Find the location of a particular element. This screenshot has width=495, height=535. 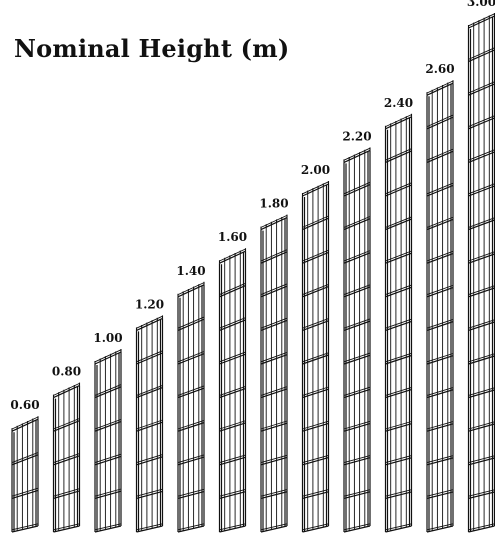

fence-panel-1-00: 1.00 is located at coordinates (108, 432).